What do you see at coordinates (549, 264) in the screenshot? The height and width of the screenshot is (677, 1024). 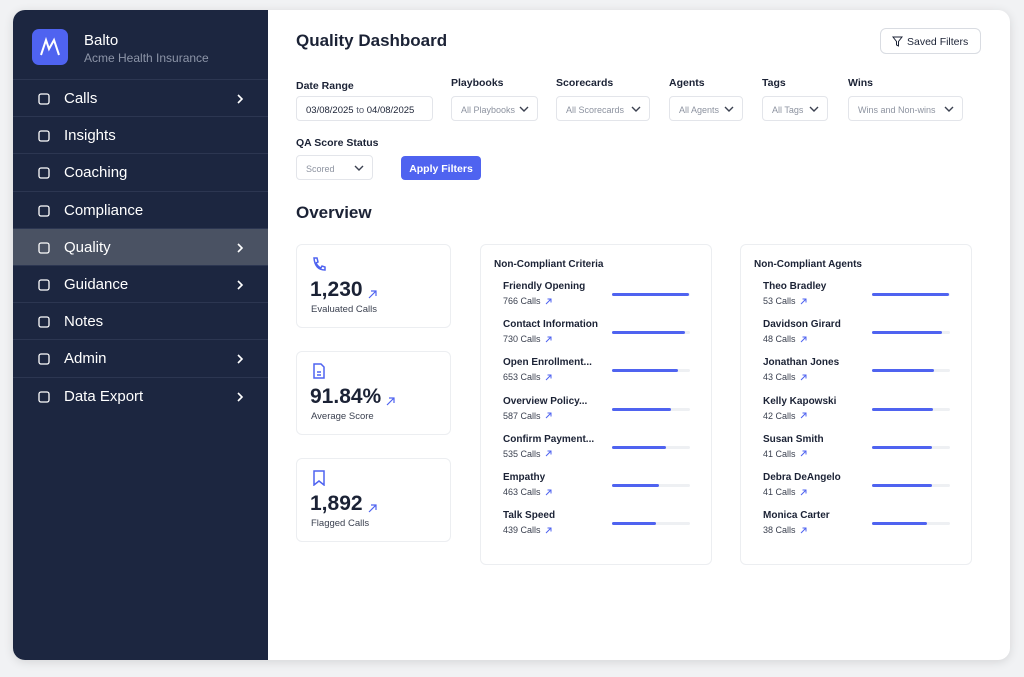 I see `panel-title: Non-Compliant Criteria` at bounding box center [549, 264].